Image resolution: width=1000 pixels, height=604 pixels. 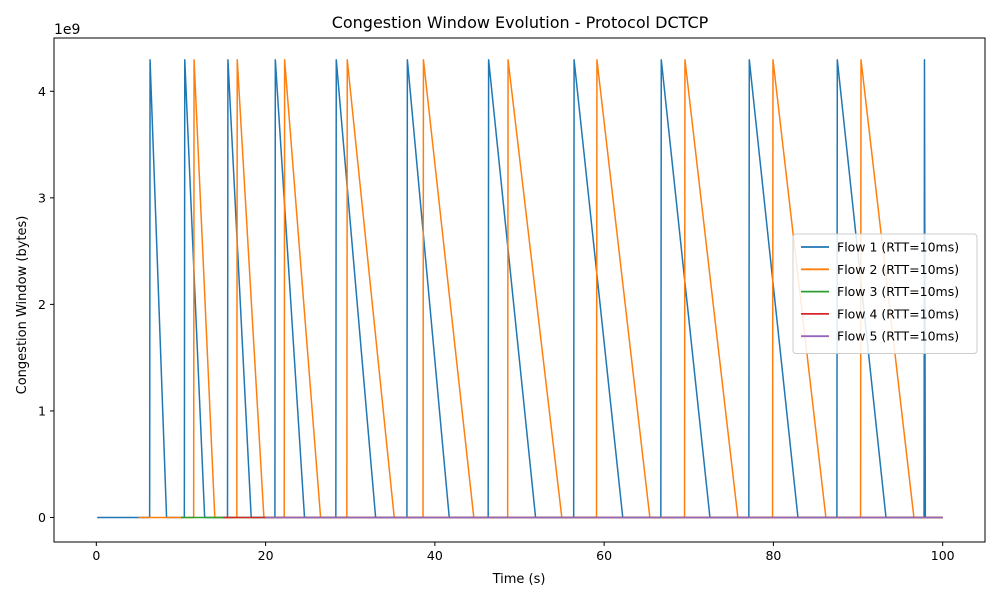 I want to click on x-axis-label: Time (s), so click(x=519, y=579).